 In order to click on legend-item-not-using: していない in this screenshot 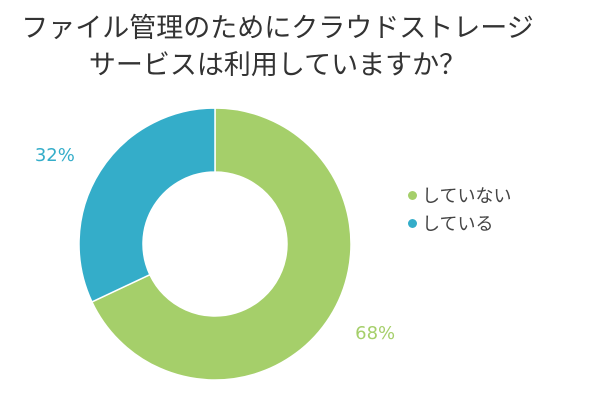, I will do `click(459, 195)`.